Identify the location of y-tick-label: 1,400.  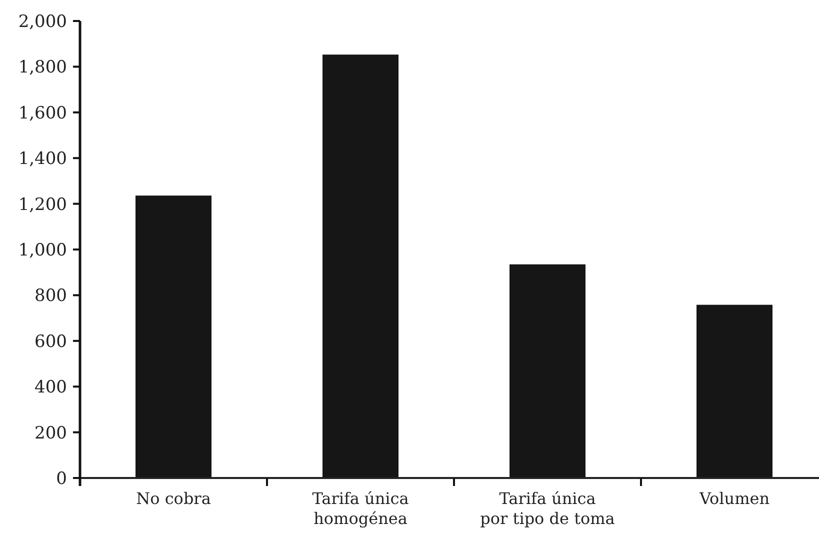
(42, 159).